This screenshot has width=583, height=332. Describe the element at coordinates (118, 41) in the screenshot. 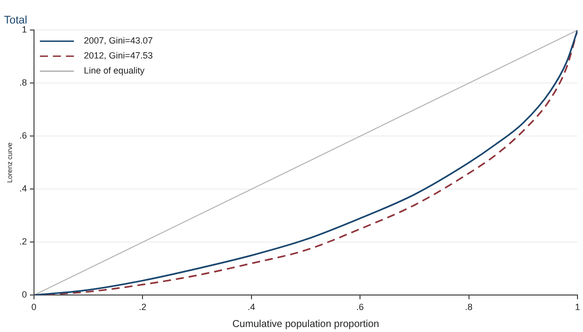

I see `legend-label: 2007, Gini=43.07` at that location.